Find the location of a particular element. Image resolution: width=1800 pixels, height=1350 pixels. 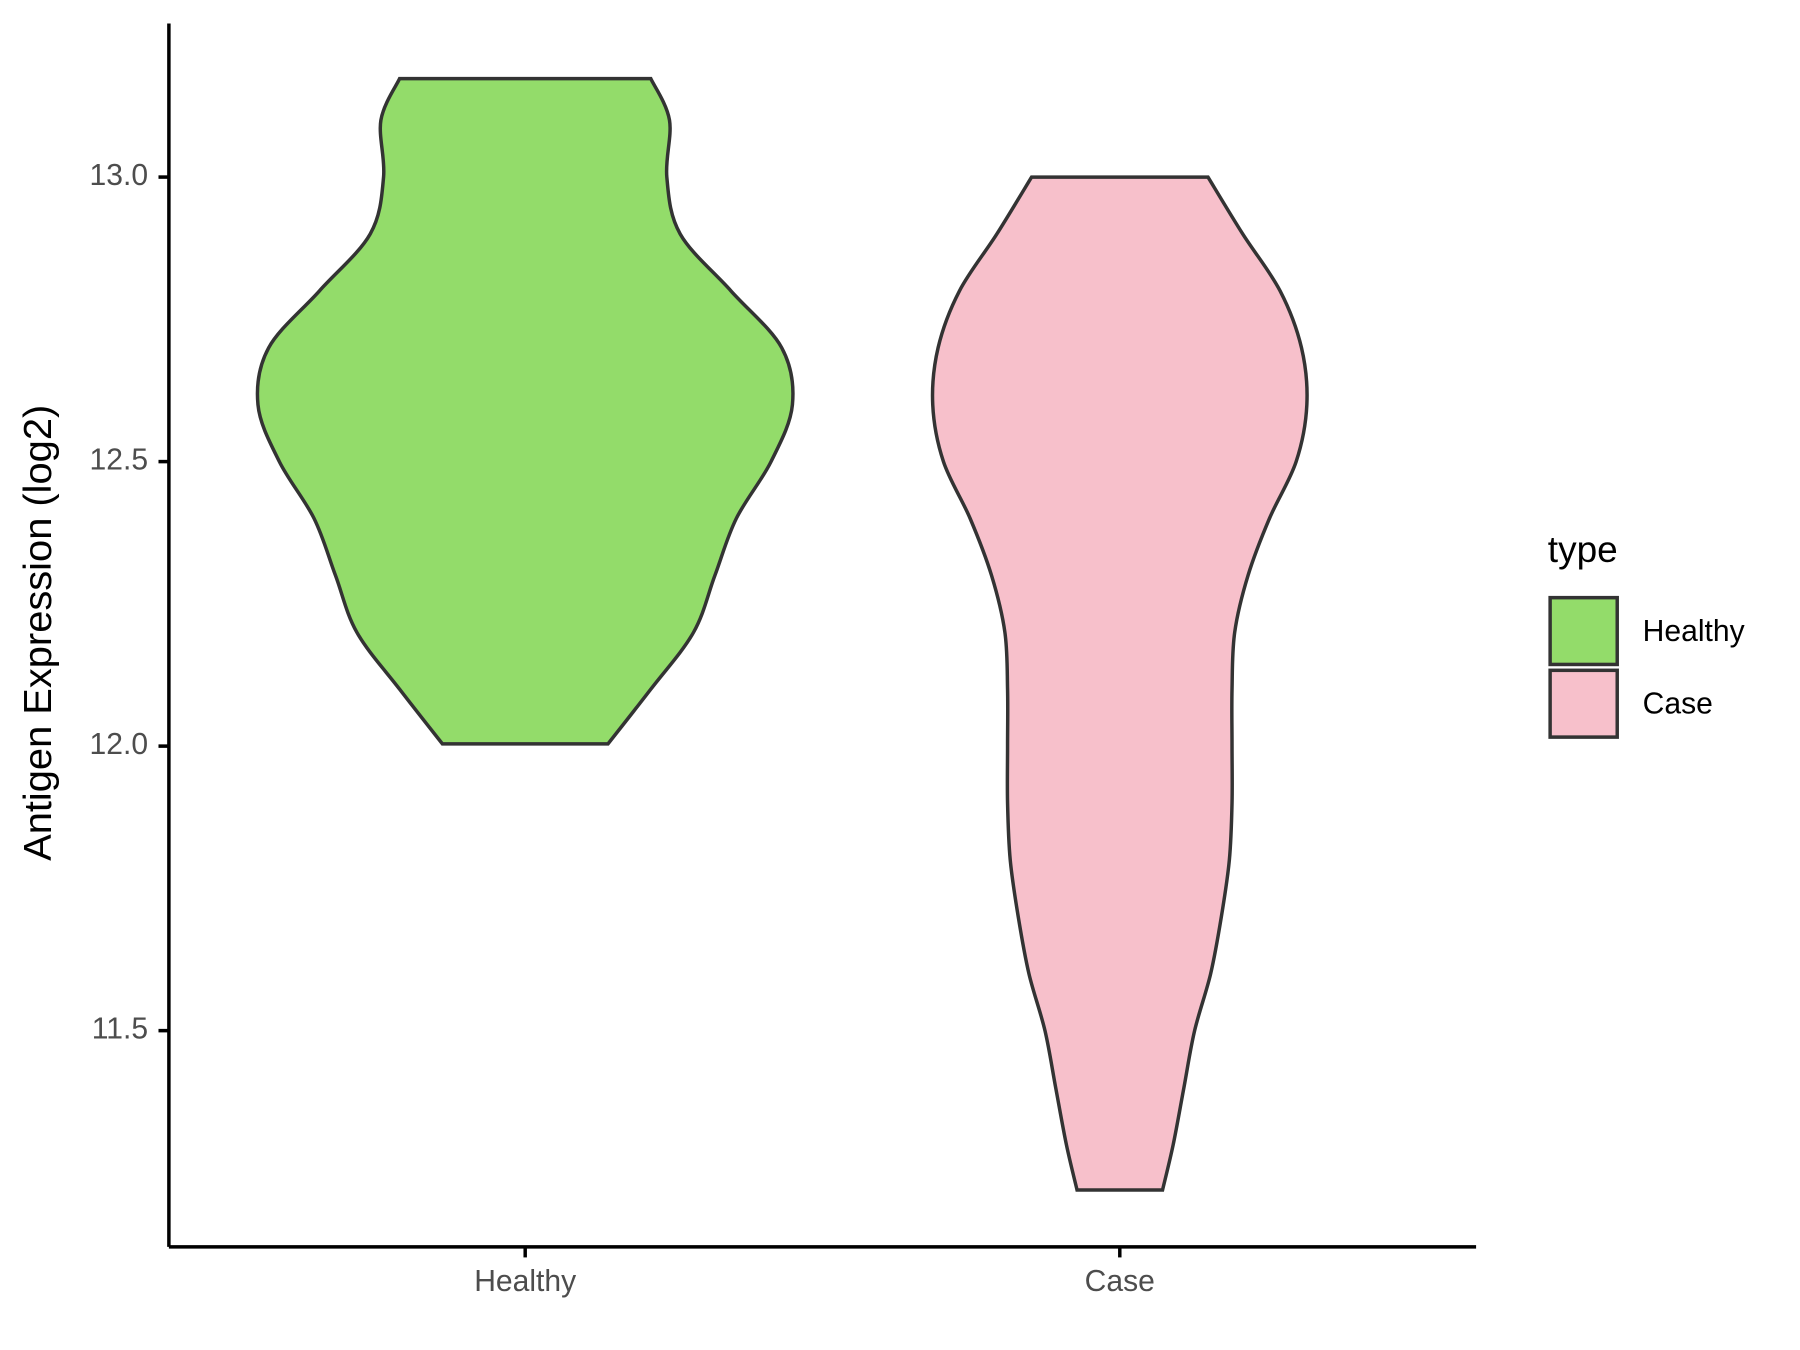

violin is located at coordinates (525, 411).